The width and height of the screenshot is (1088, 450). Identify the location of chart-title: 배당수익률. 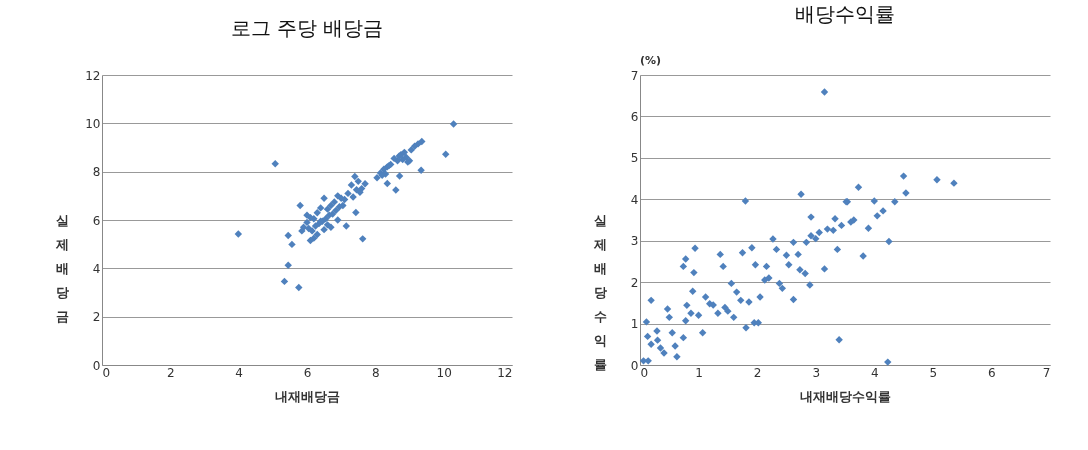
(845, 14).